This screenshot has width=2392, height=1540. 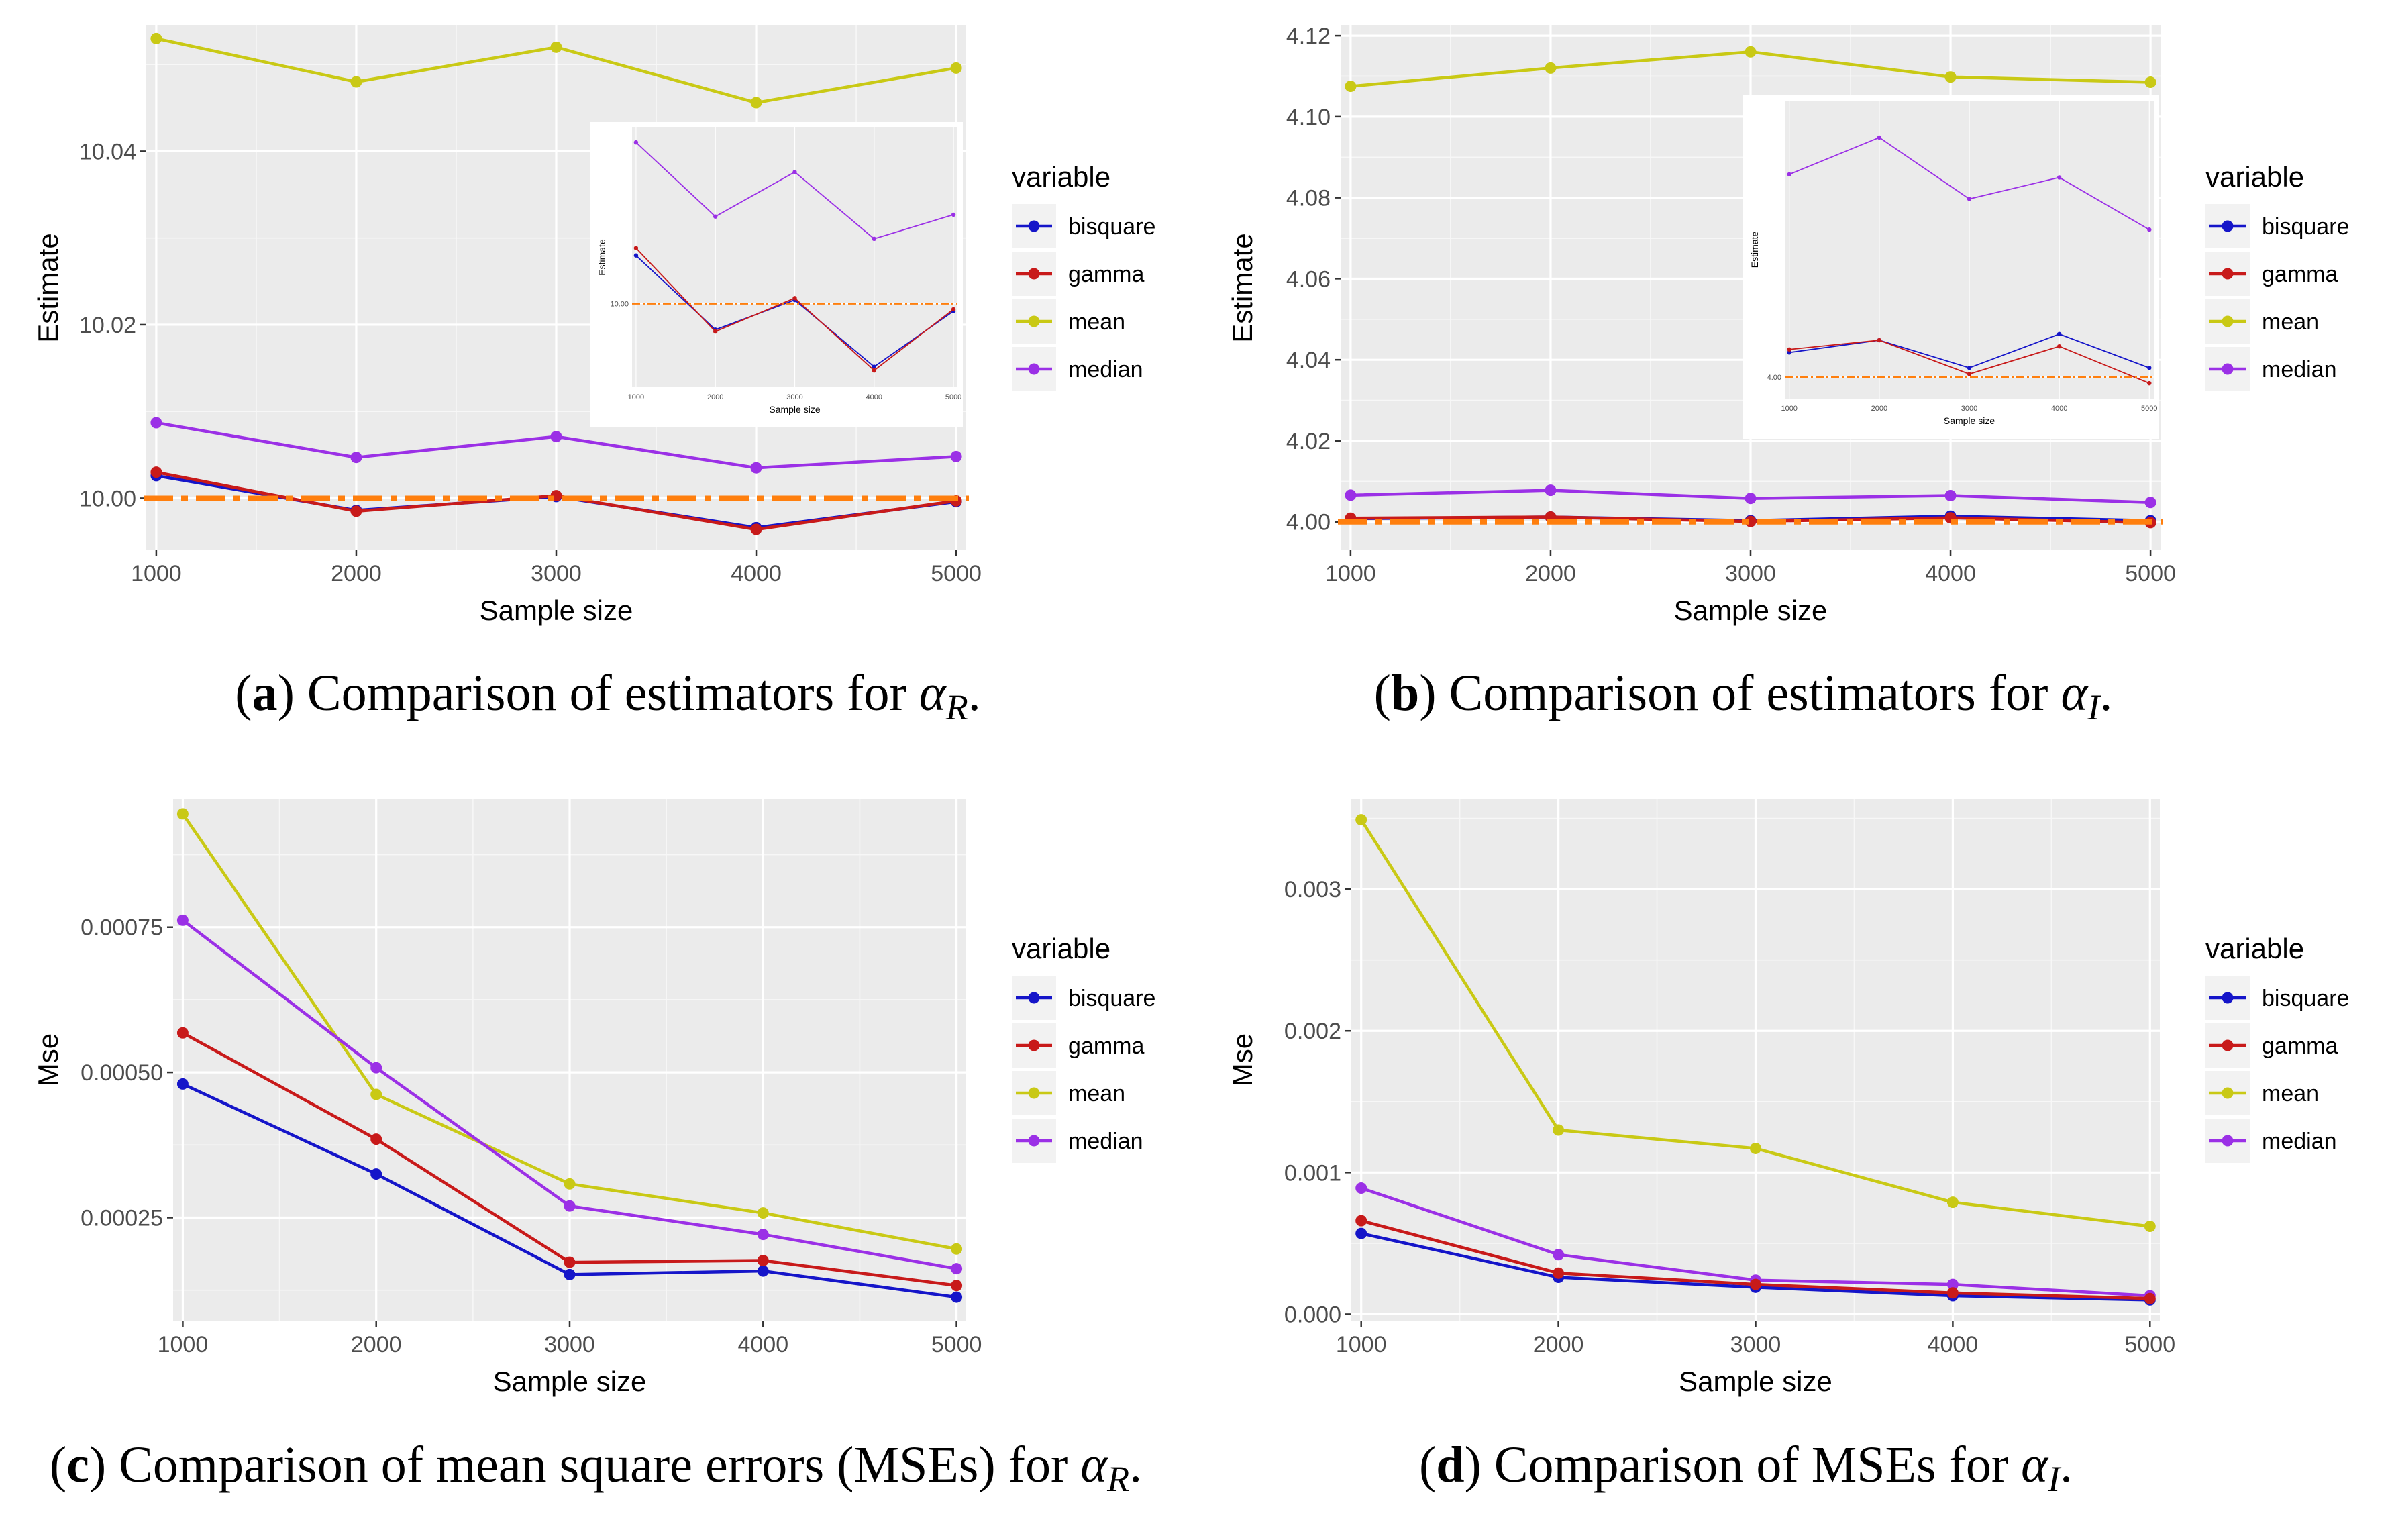 I want to click on y-tick-label: 10.04, so click(x=108, y=151).